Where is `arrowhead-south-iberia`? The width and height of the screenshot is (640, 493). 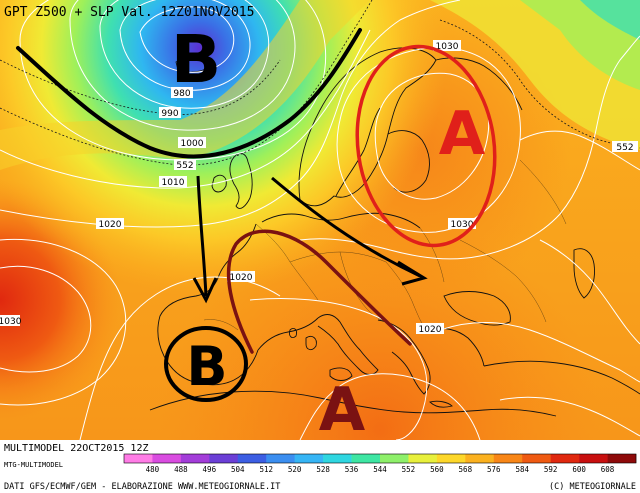
arrowhead-south-iberia is located at coordinates (205, 290).